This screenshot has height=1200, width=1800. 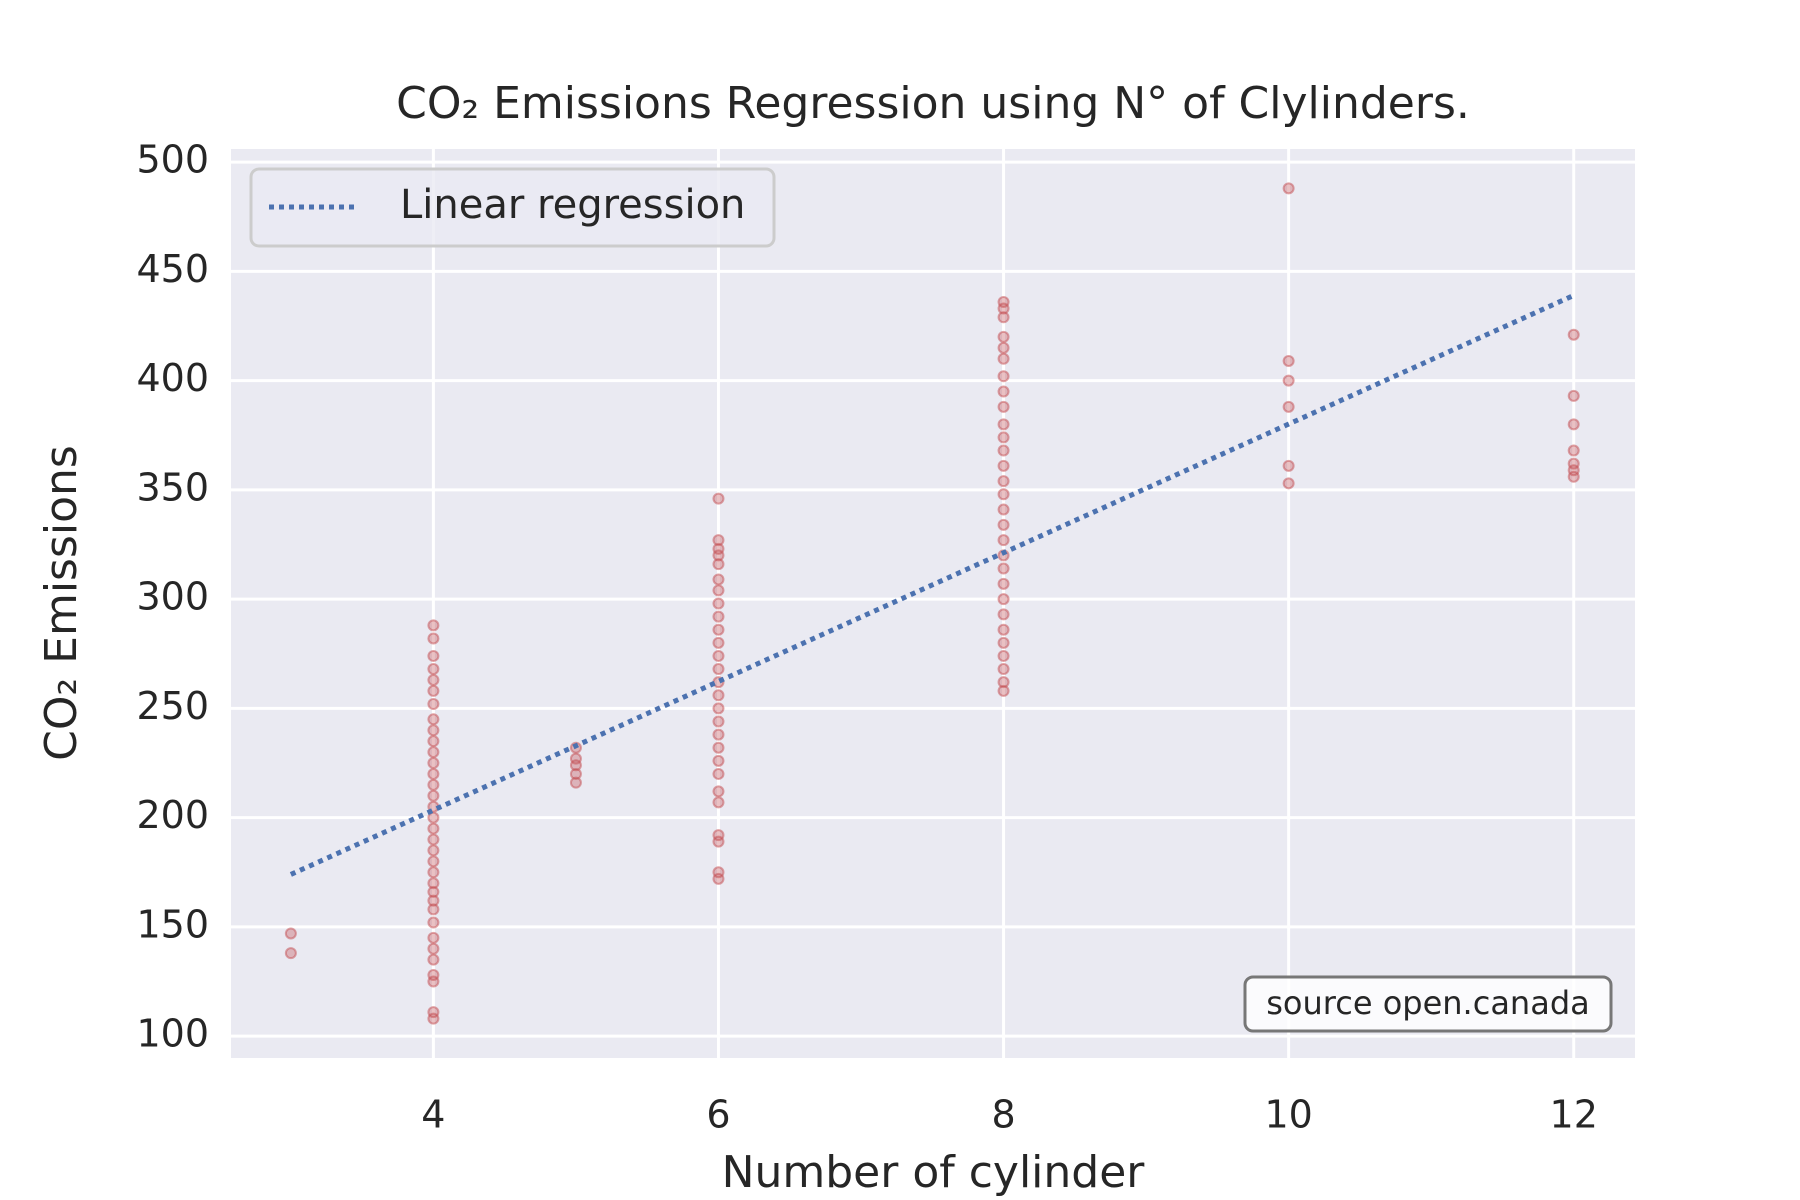 I want to click on x-tick-label: 8, so click(x=1003, y=1115).